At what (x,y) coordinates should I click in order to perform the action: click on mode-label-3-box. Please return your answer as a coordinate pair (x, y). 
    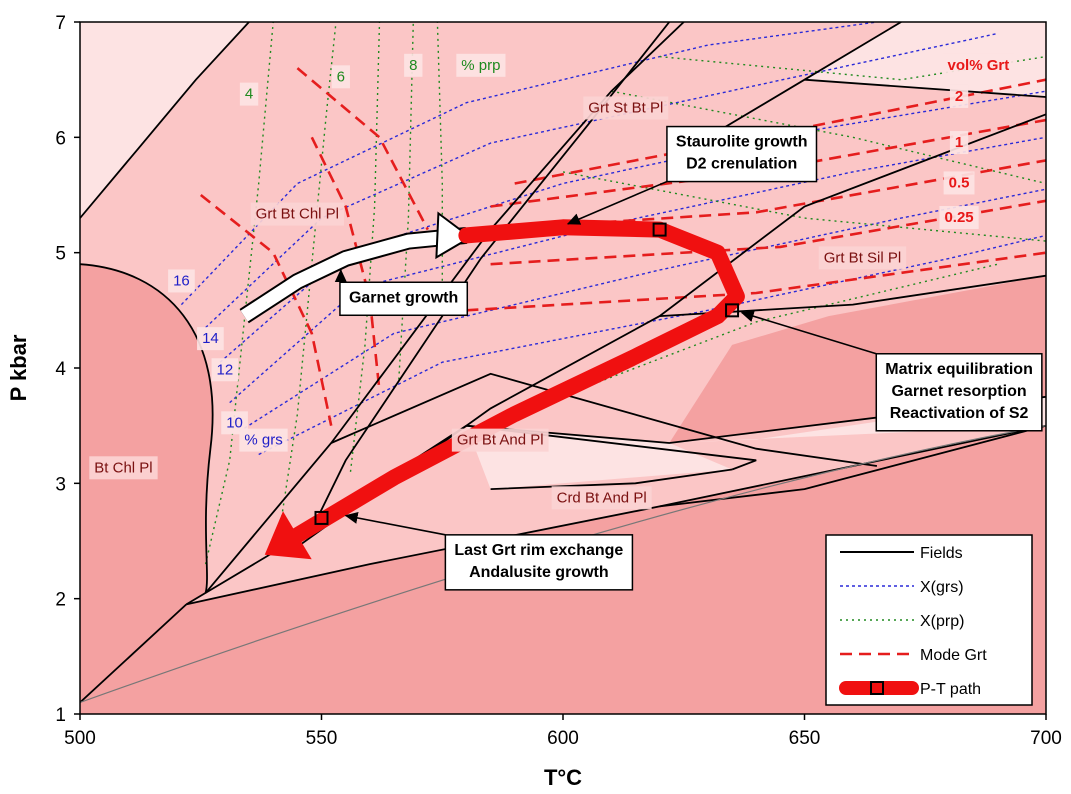
    Looking at the image, I should click on (959, 183).